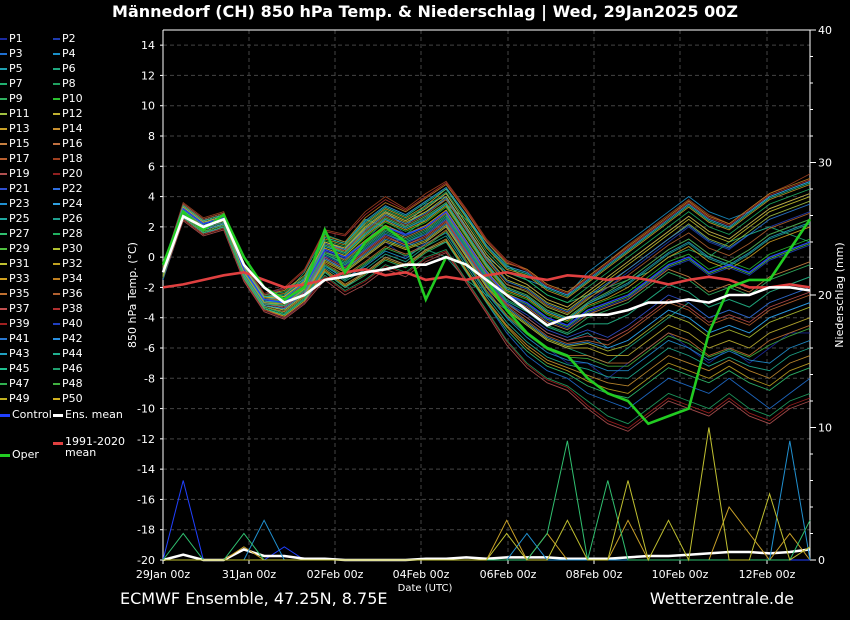  What do you see at coordinates (149, 318) in the screenshot?
I see `y-tick-label: -4` at bounding box center [149, 318].